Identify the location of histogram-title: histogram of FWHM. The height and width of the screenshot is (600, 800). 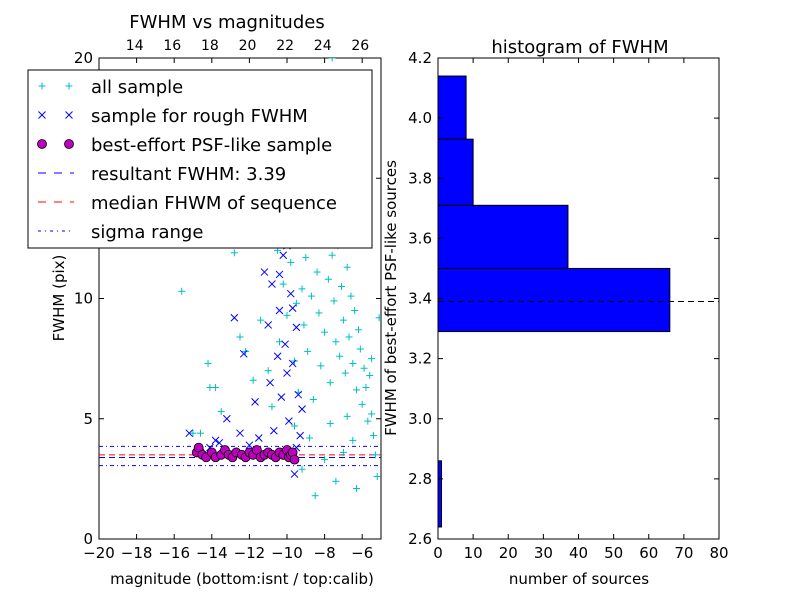
(579, 47).